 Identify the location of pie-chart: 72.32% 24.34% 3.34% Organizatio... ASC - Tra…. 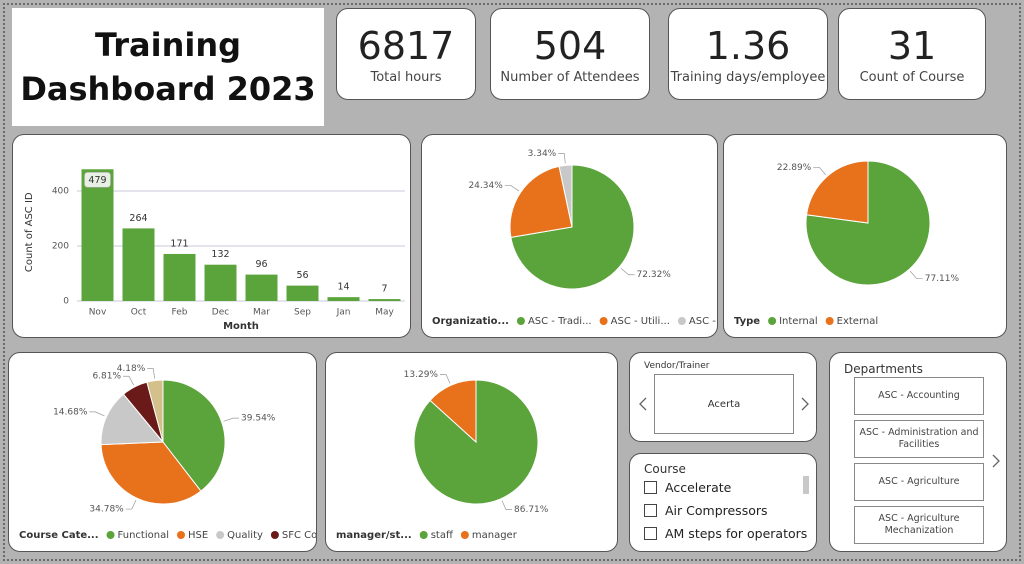
(574, 238).